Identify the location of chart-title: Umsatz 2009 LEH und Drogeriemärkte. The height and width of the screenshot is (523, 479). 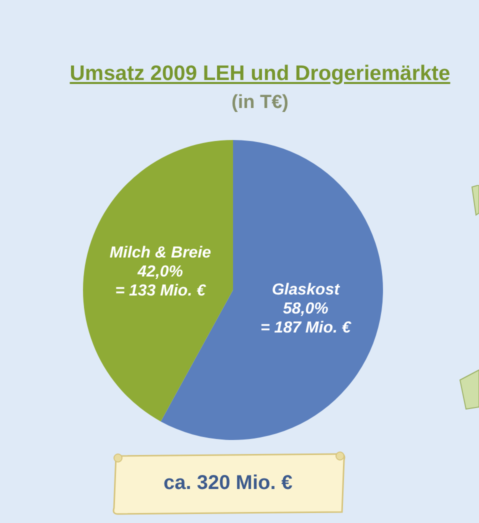
(260, 74).